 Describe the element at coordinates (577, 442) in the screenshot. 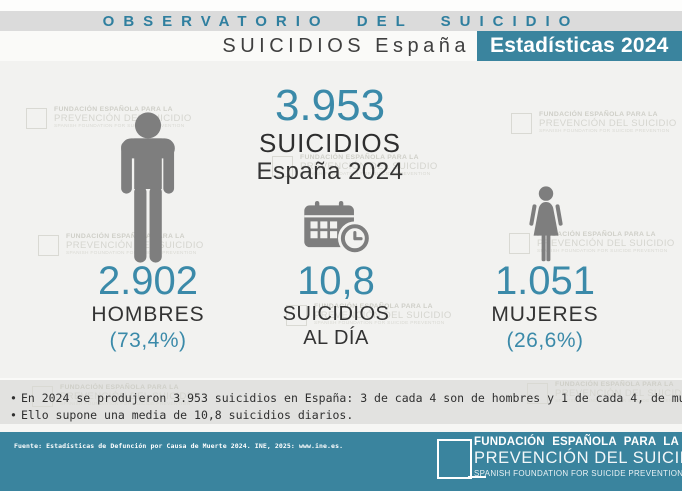

I see `foundation-name-line1: FUNDACIÓN ESPAÑOLA PARA LA` at that location.